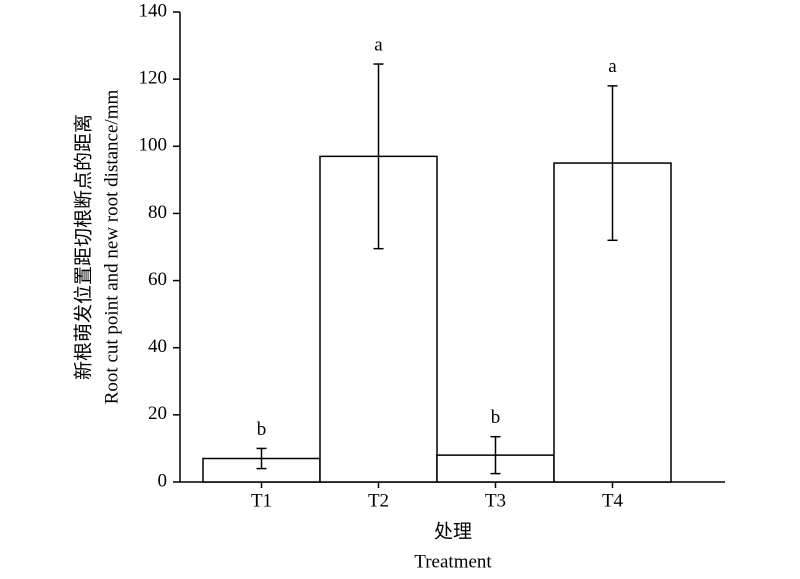 Image resolution: width=800 pixels, height=579 pixels. What do you see at coordinates (613, 500) in the screenshot?
I see `x-tick-label: T4` at bounding box center [613, 500].